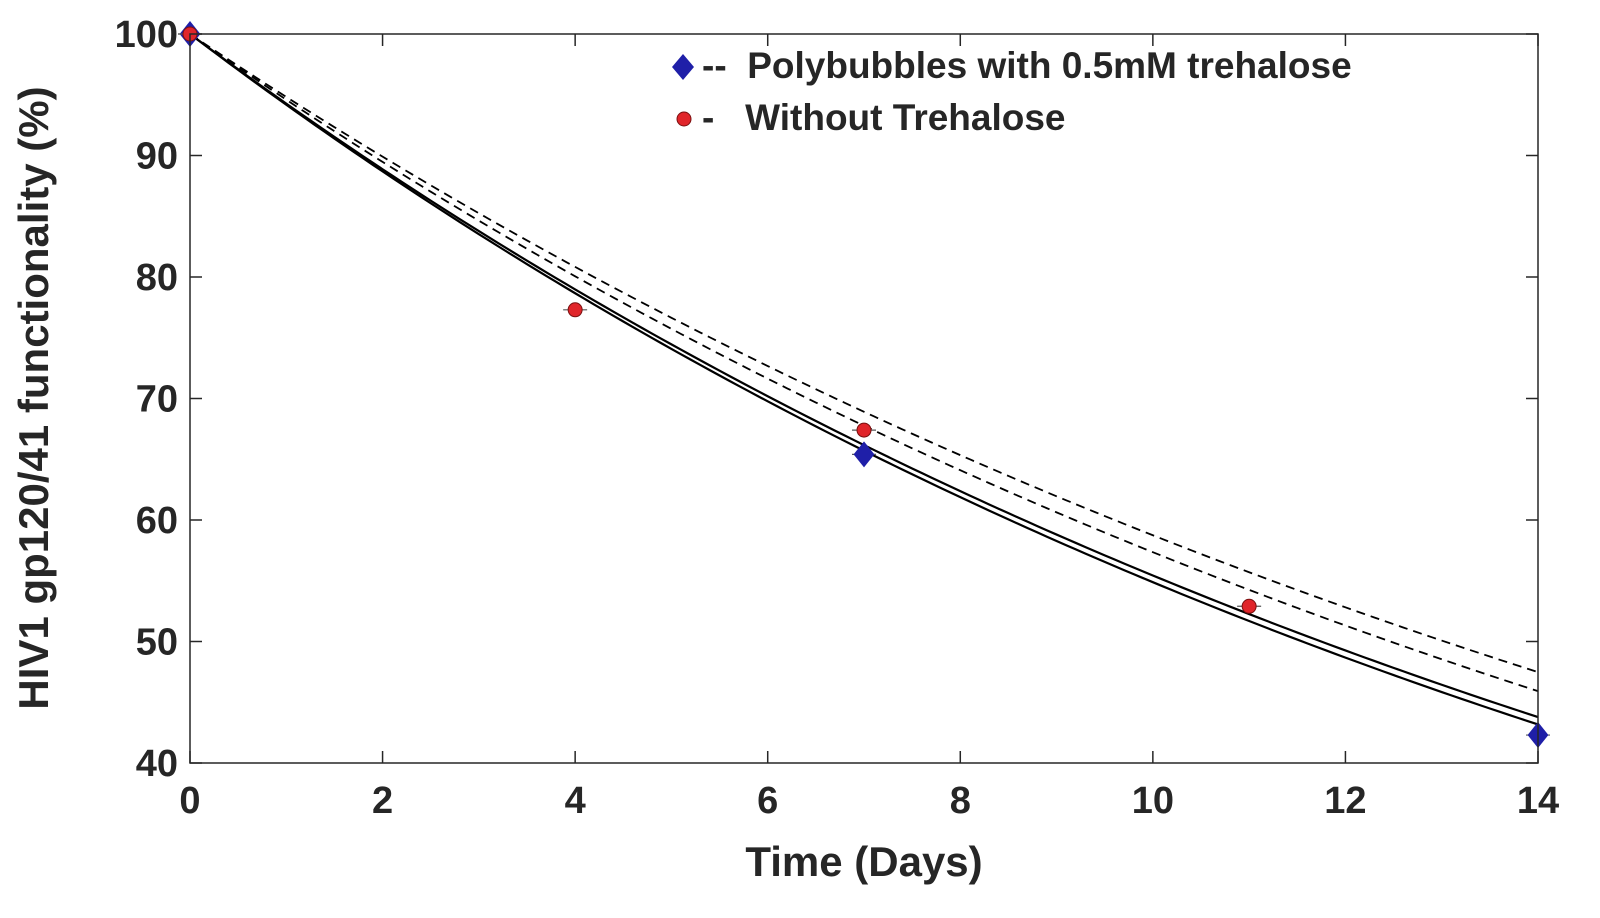  Describe the element at coordinates (884, 117) in the screenshot. I see `legend-label-without-trehalose: - Without Trehalose` at that location.